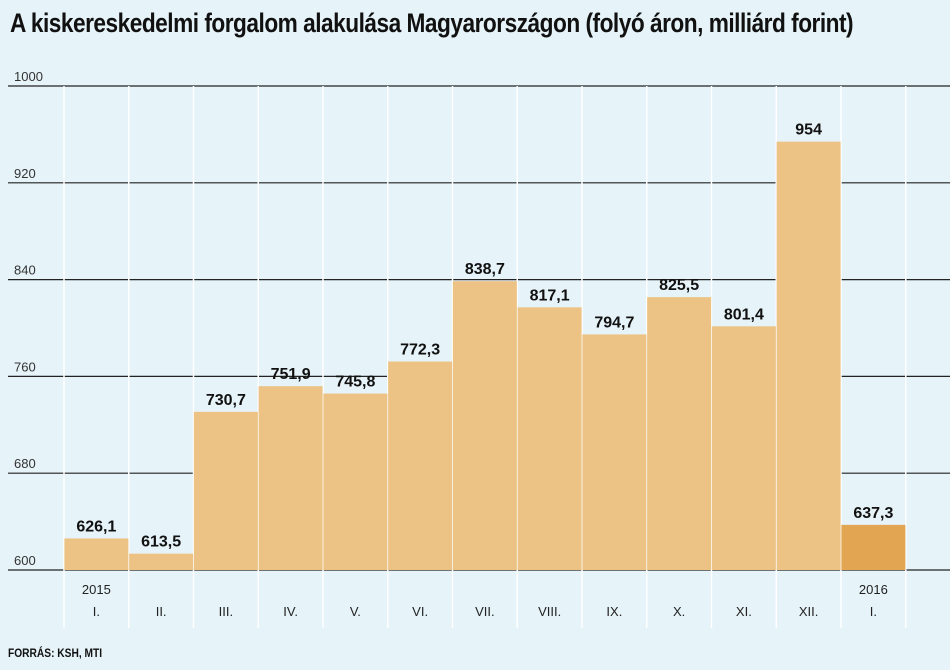  What do you see at coordinates (420, 350) in the screenshot?
I see `bar-value-label: 772,3` at bounding box center [420, 350].